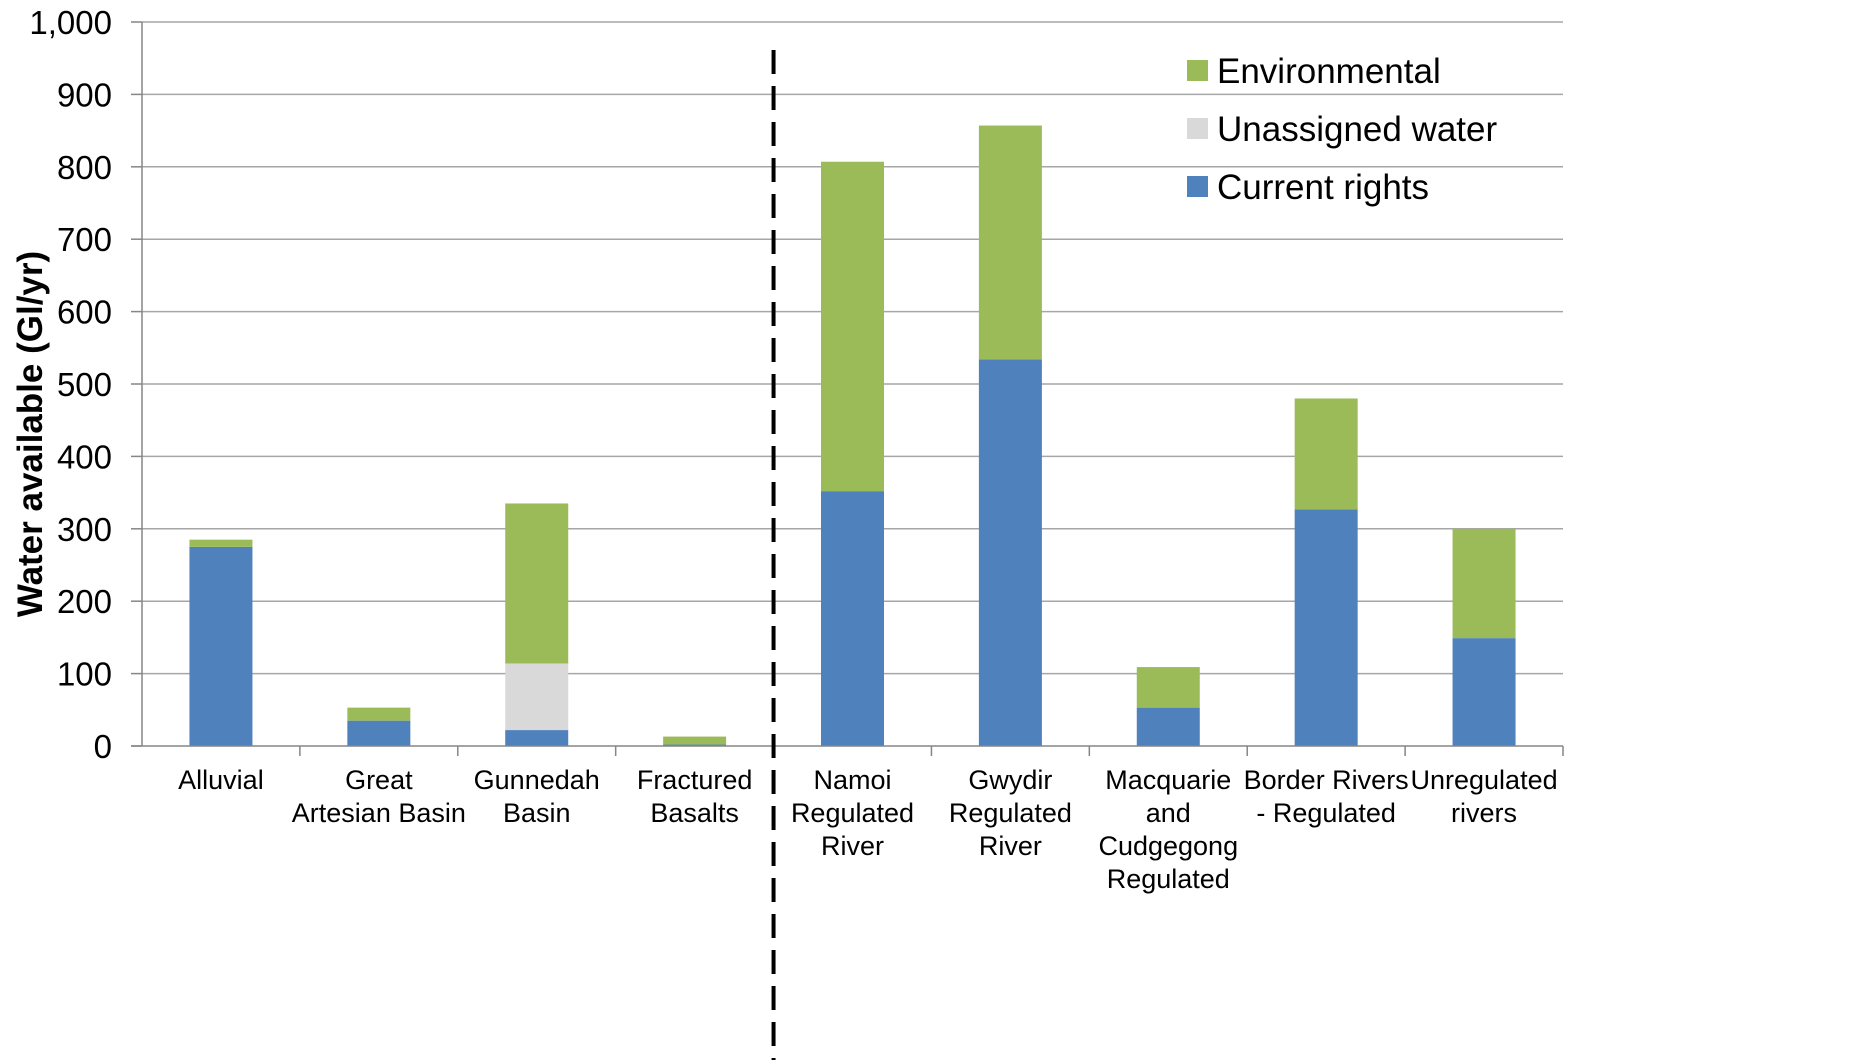 The height and width of the screenshot is (1060, 1861). What do you see at coordinates (1197, 186) in the screenshot?
I see `legend-swatch-current-rights` at bounding box center [1197, 186].